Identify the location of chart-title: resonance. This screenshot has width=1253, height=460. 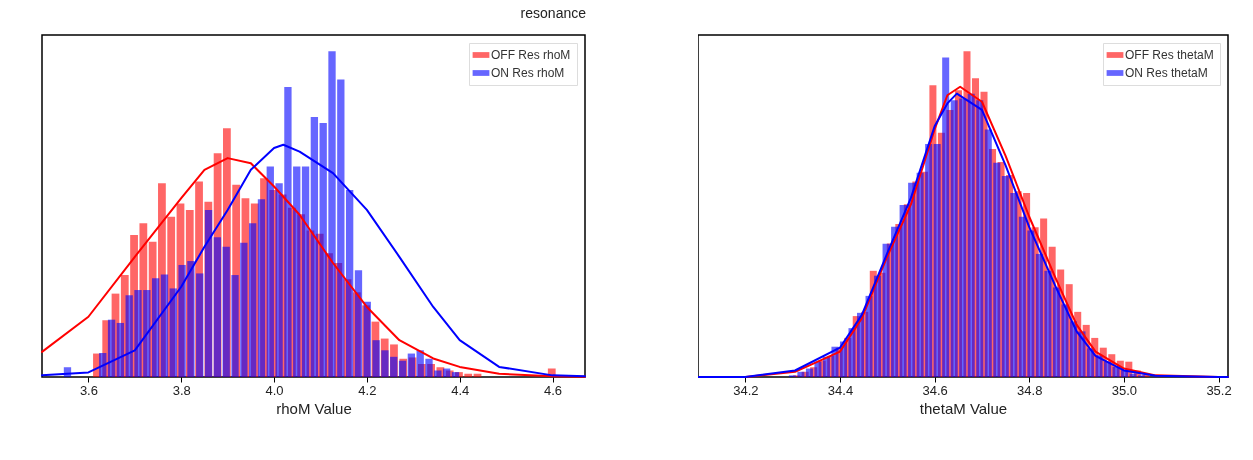
(553, 13).